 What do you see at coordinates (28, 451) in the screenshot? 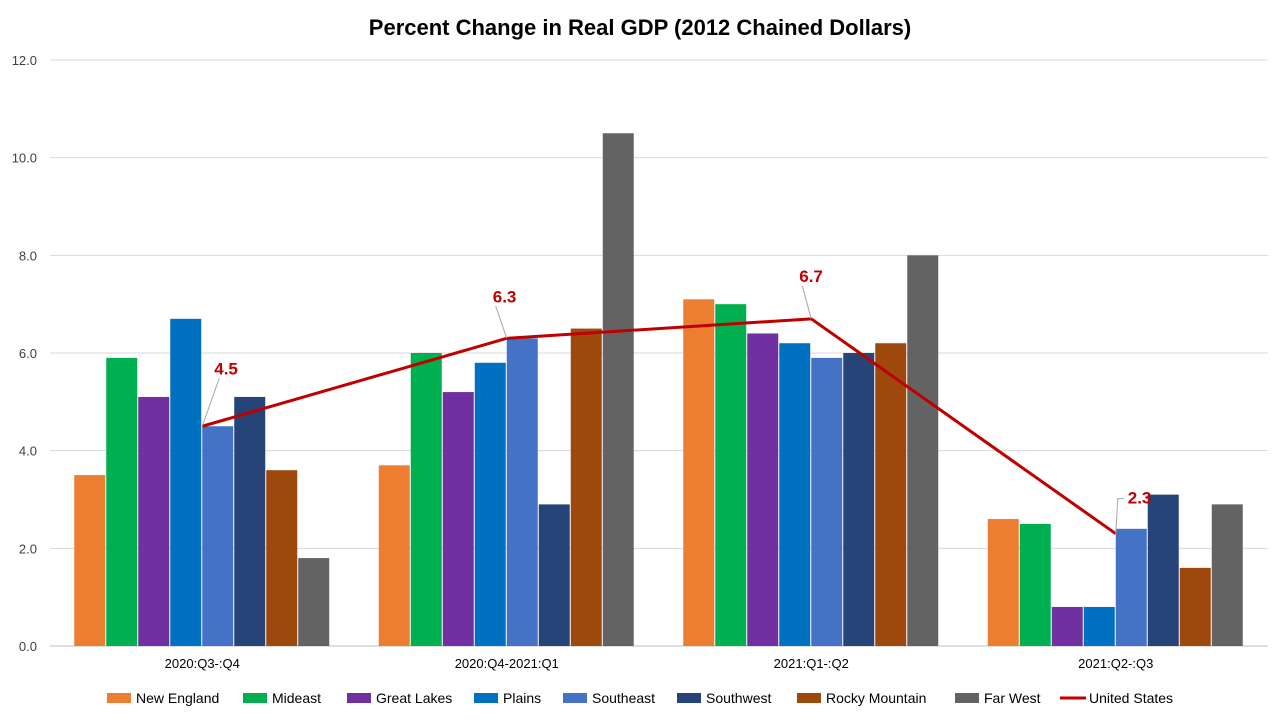
I see `y-tick-label: 4.0` at bounding box center [28, 451].